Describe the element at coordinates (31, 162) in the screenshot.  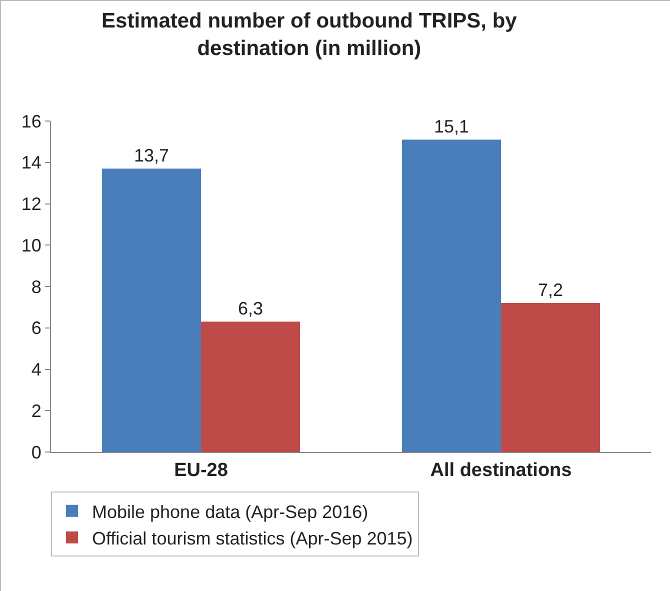
I see `y-tick-label: 14` at that location.